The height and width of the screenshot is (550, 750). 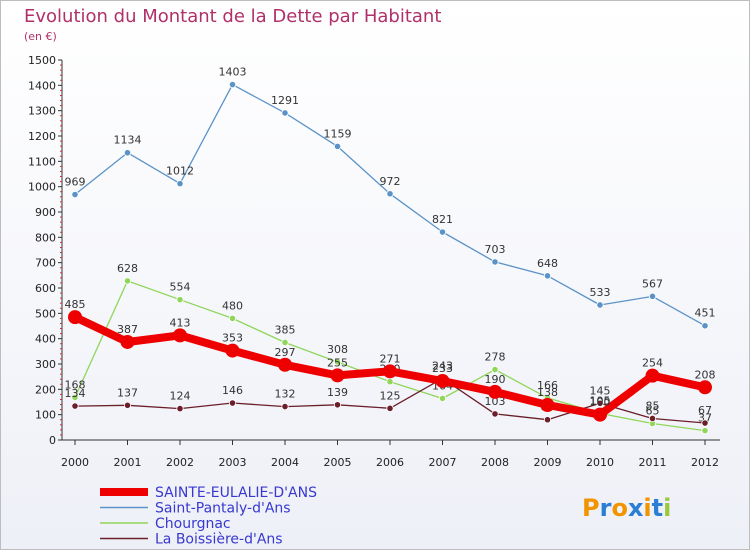 I want to click on data-label: 554, so click(x=180, y=287).